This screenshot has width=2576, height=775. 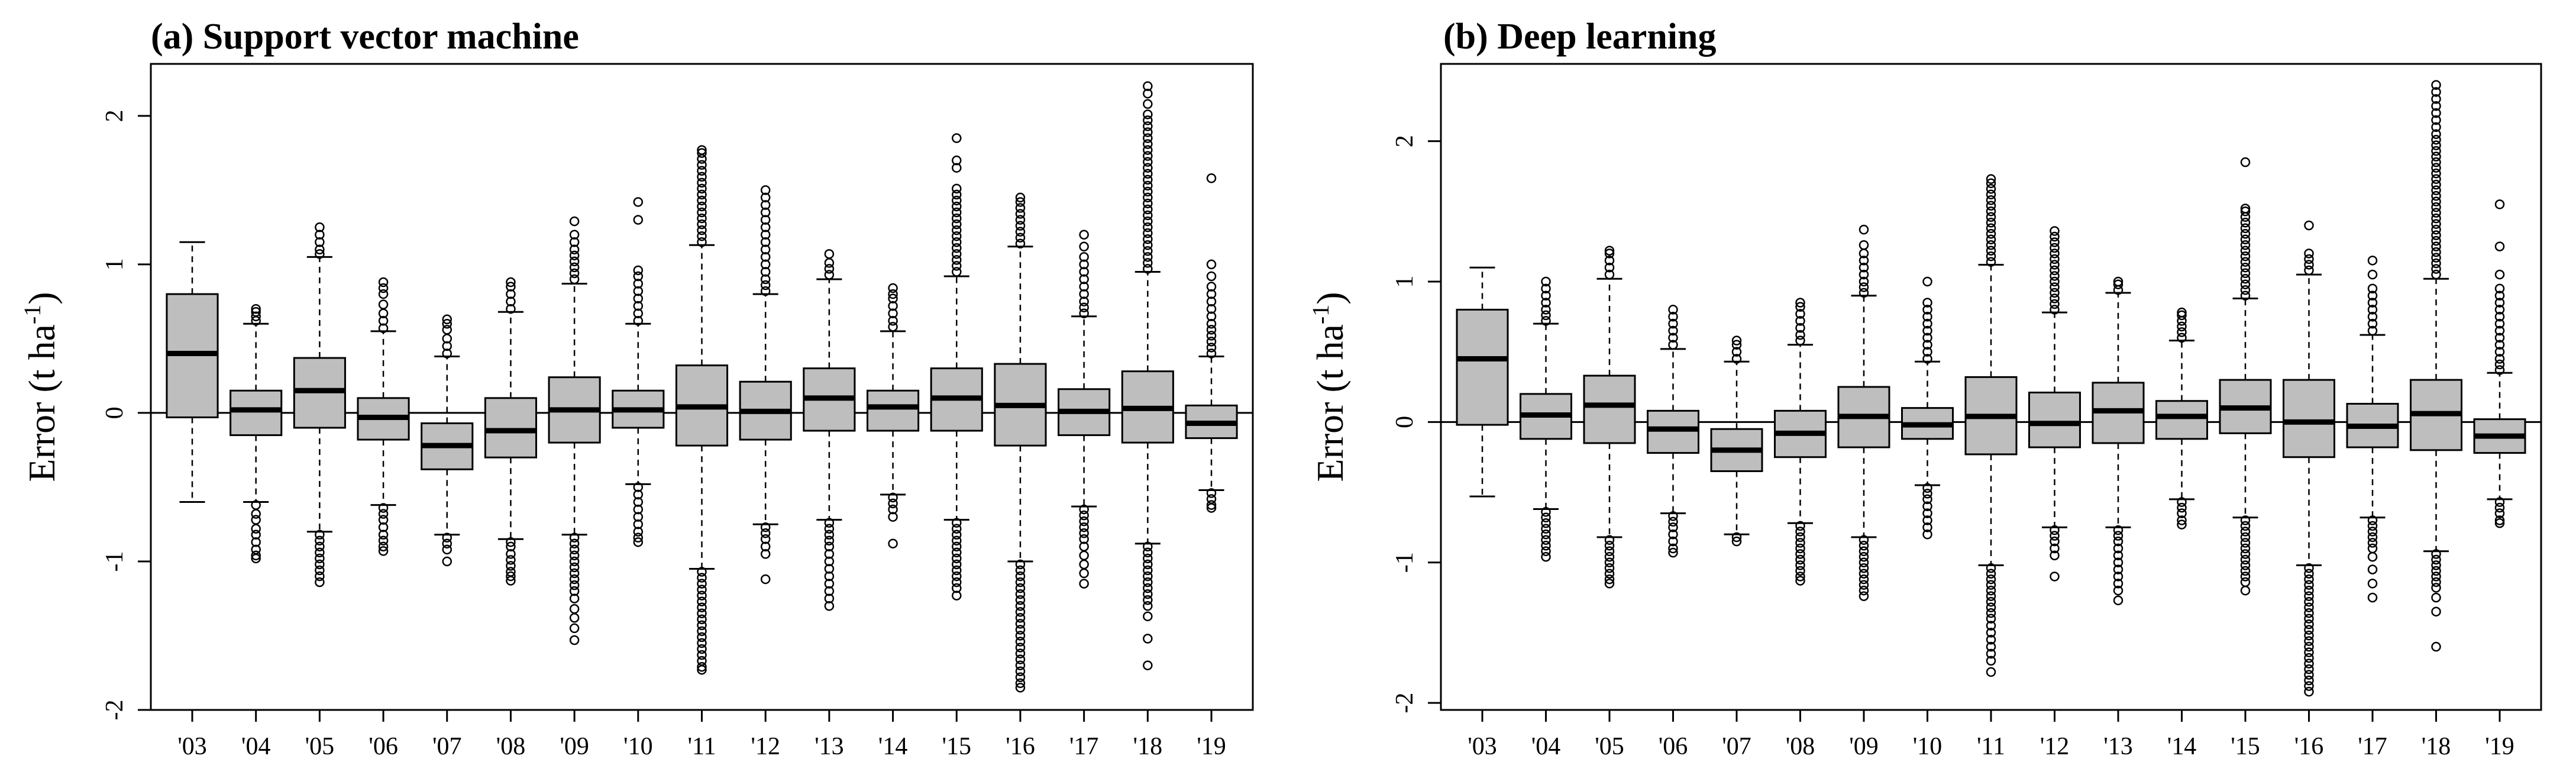 I want to click on y-axis-label-superscript: -1, so click(x=1320, y=315).